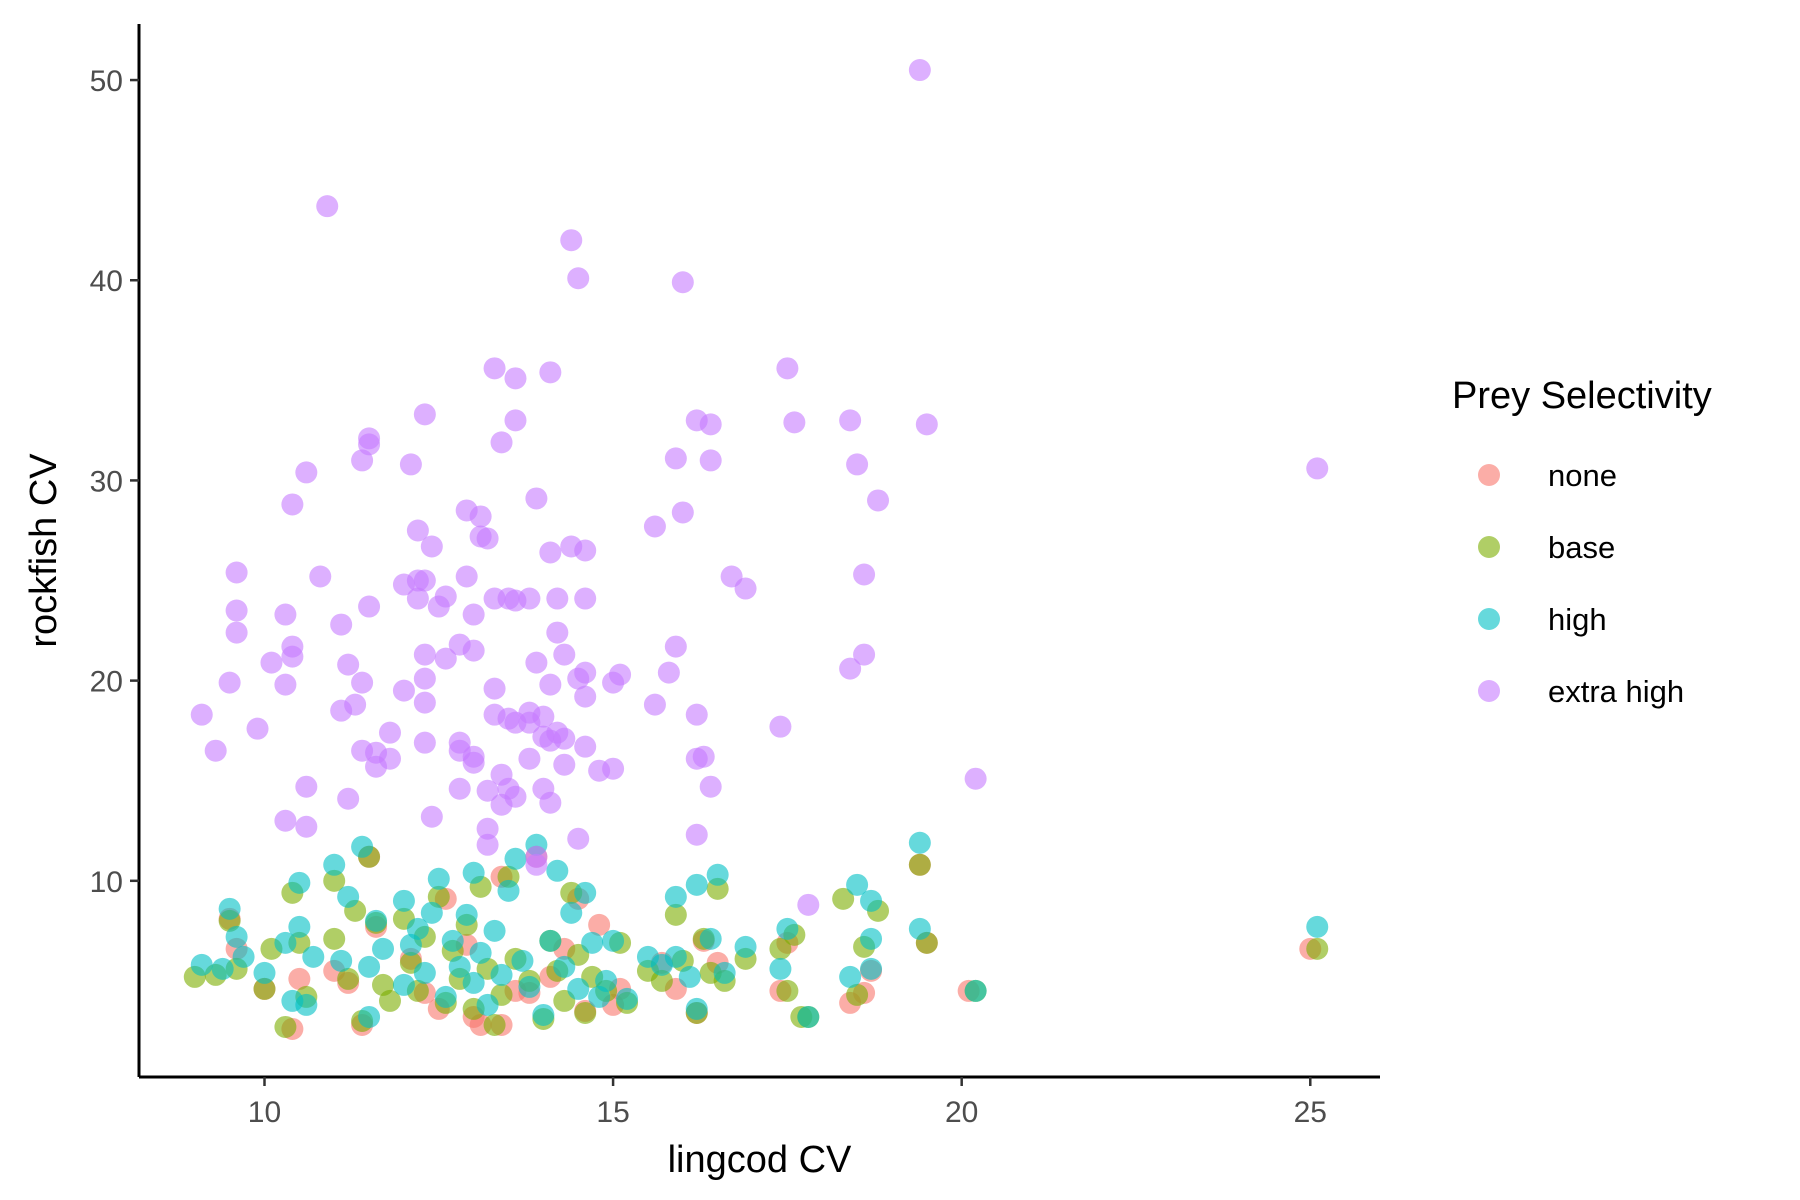  Describe the element at coordinates (1581, 547) in the screenshot. I see `legend-label-base: base` at that location.